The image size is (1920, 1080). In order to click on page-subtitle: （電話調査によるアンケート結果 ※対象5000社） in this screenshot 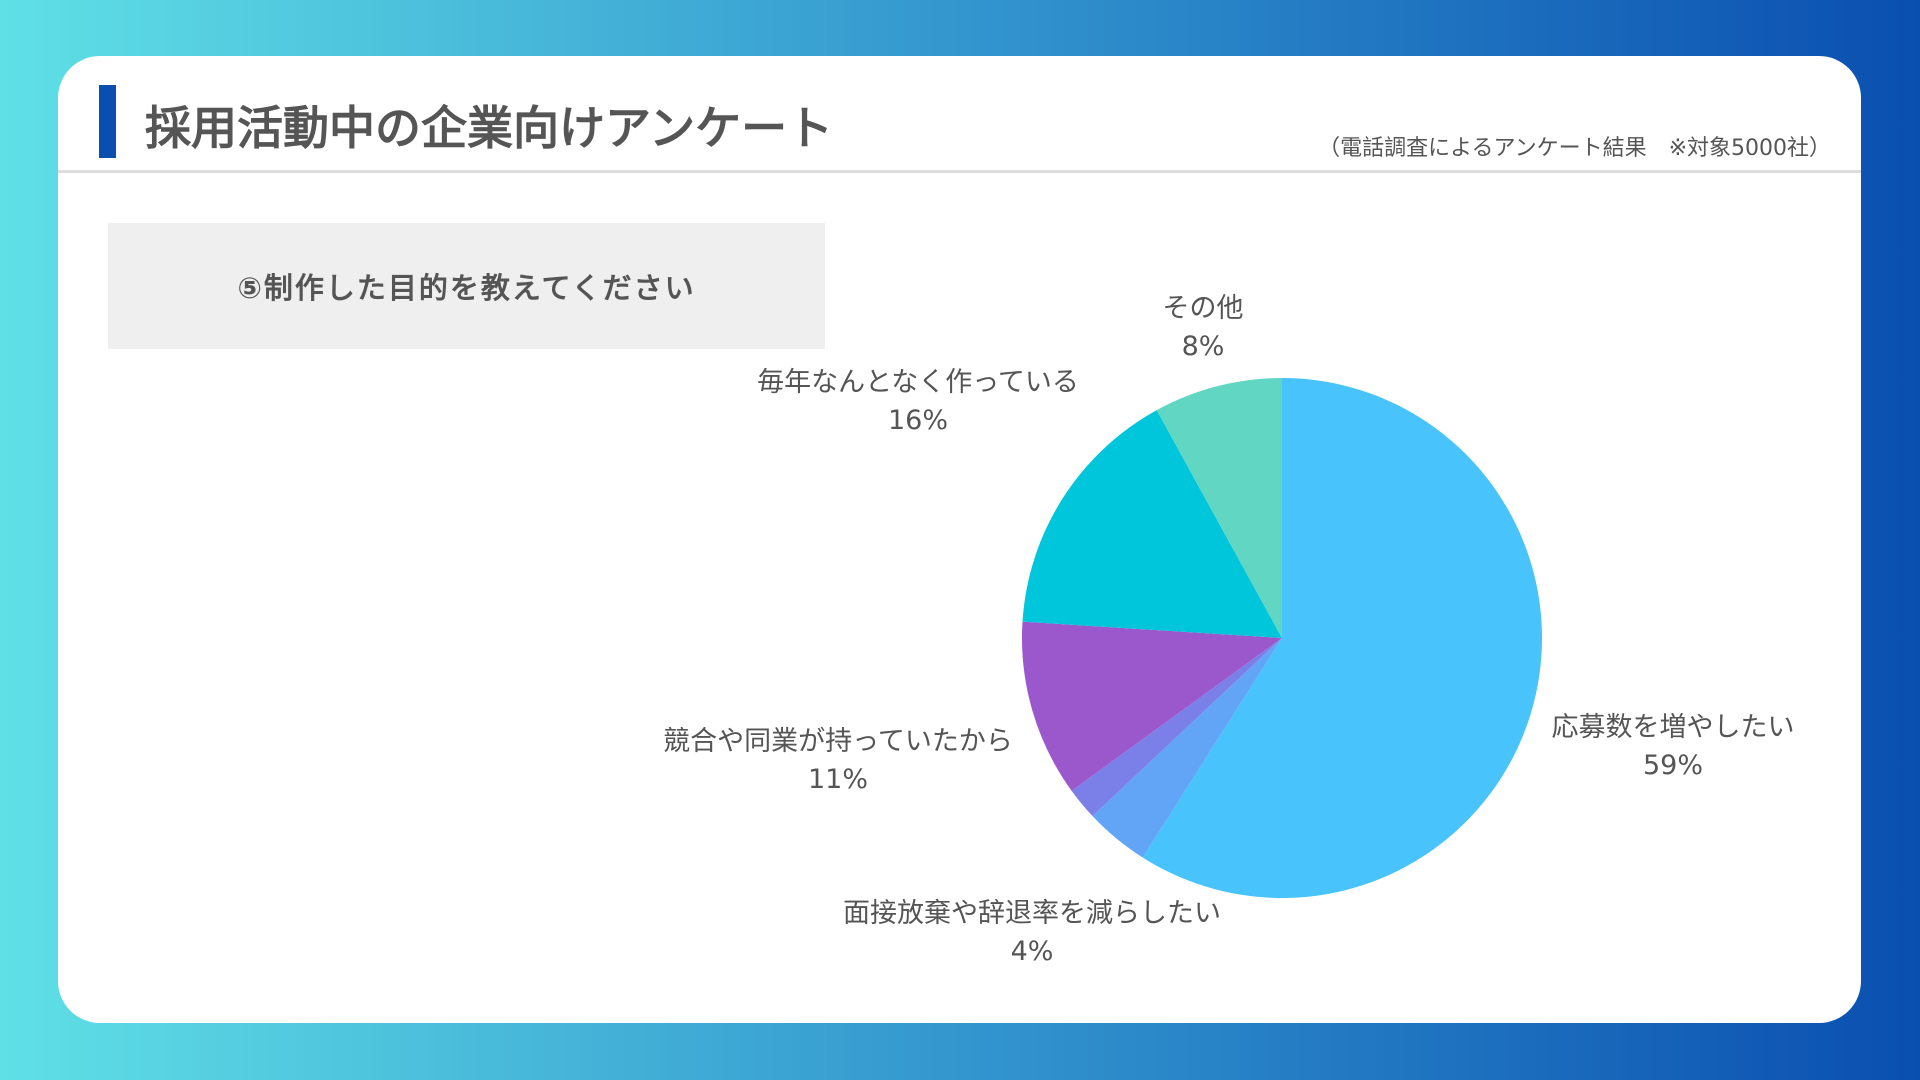, I will do `click(1574, 148)`.